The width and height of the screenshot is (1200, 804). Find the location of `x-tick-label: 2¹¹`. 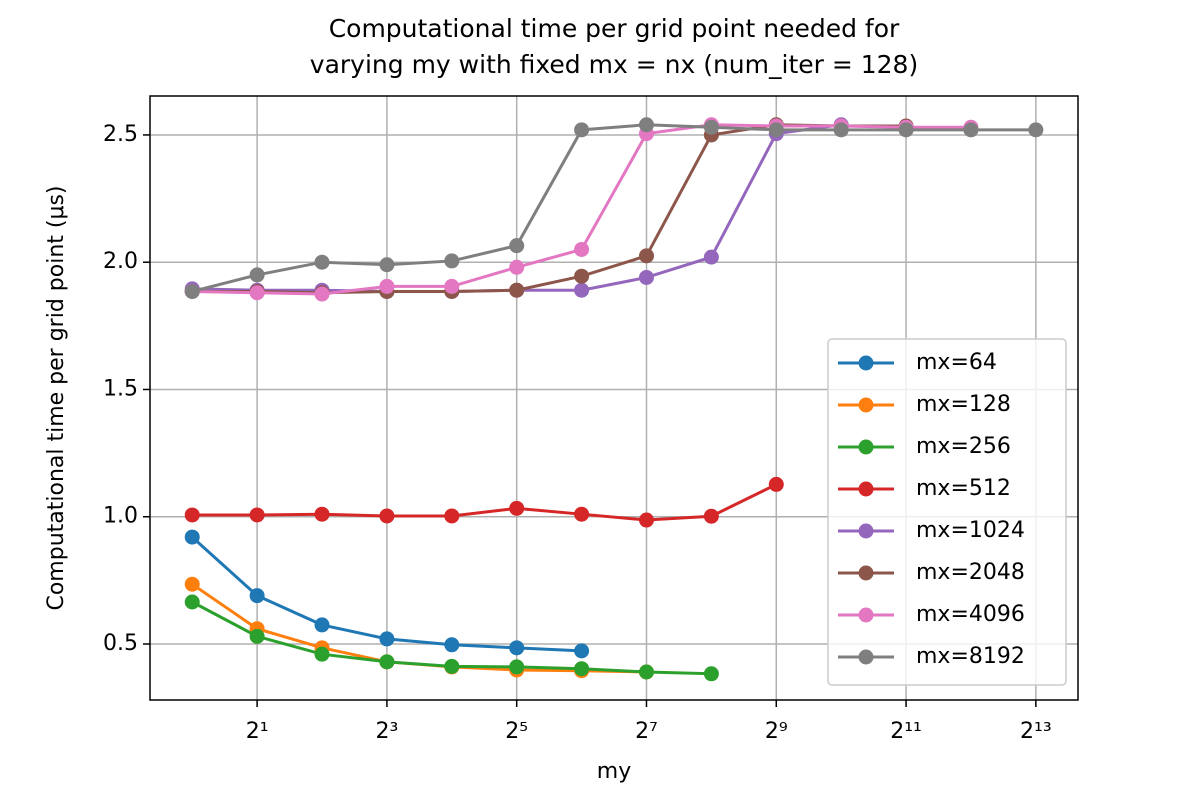

x-tick-label: 2¹¹ is located at coordinates (906, 731).